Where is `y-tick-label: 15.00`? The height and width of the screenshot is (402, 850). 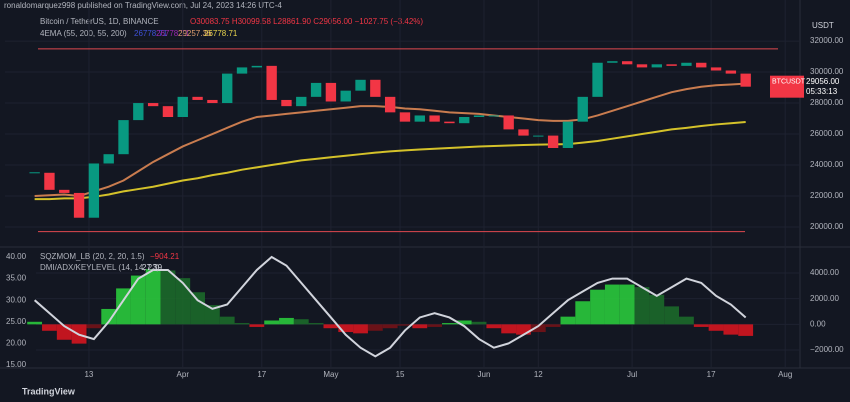
y-tick-label: 15.00 is located at coordinates (16, 364).